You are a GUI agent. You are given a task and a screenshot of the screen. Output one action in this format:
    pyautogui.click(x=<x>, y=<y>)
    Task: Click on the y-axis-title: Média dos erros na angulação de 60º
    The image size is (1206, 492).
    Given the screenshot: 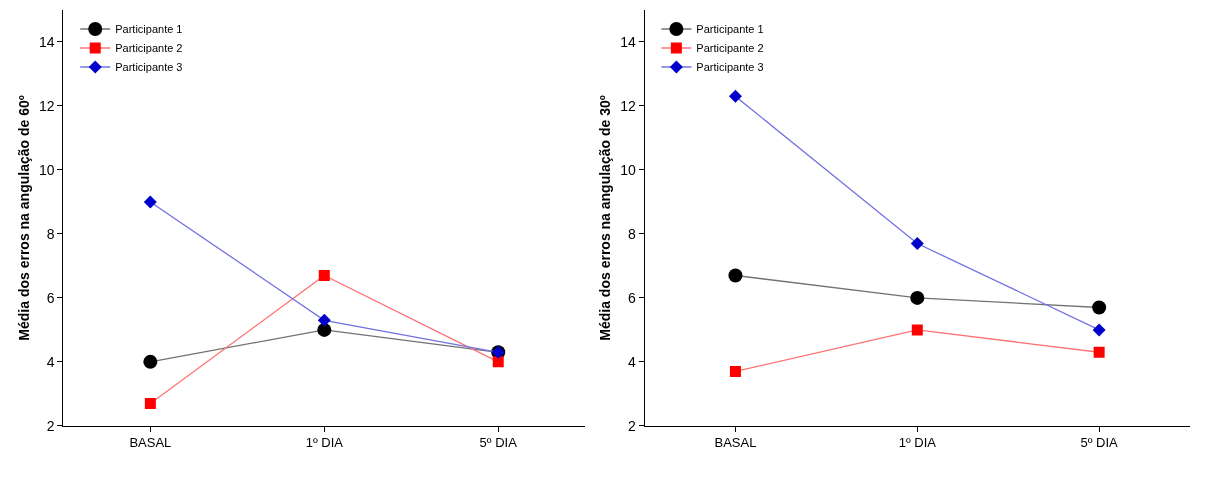 What is the action you would take?
    pyautogui.click(x=23, y=218)
    